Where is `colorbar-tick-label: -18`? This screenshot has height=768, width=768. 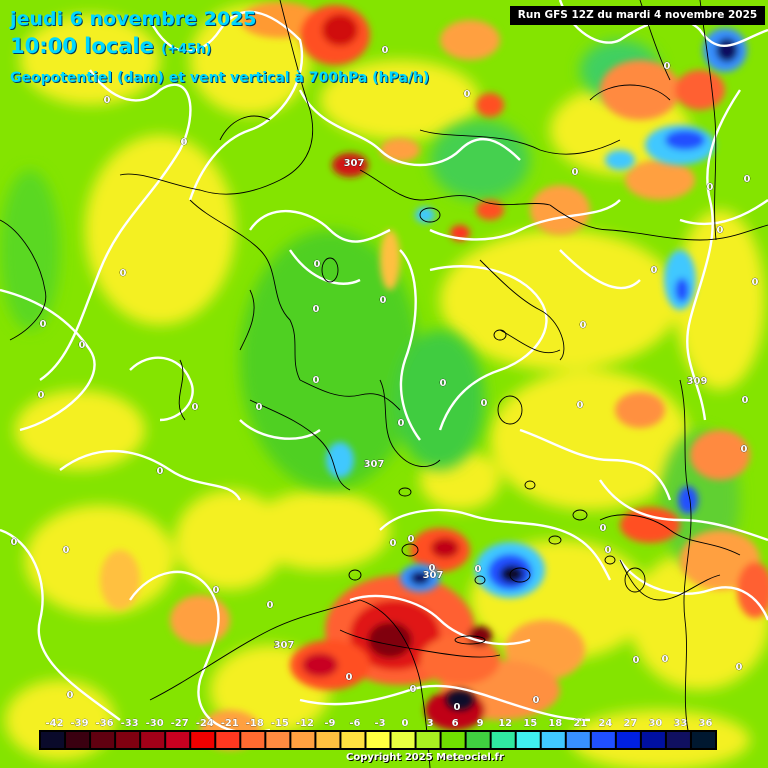
colorbar-tick-label: -18 is located at coordinates (255, 723).